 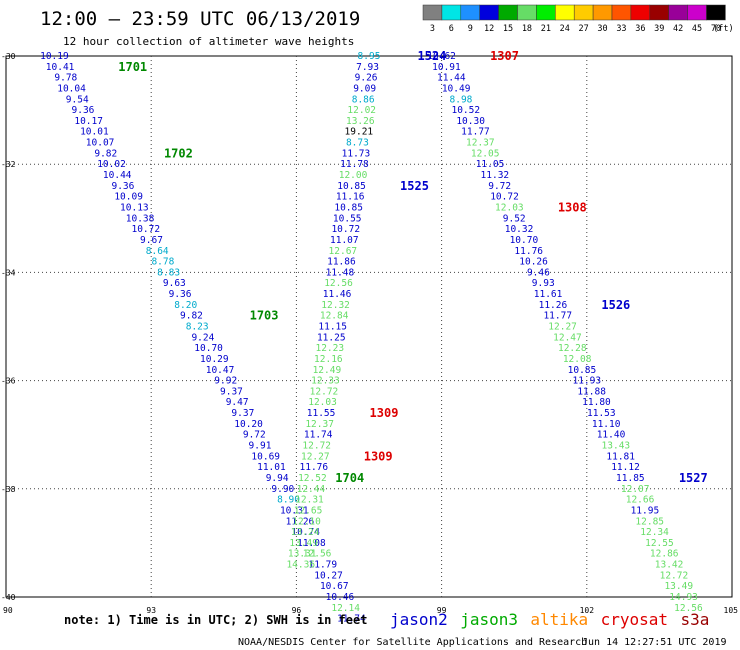 I want to click on pass-number-label: 1704, so click(x=349, y=478).